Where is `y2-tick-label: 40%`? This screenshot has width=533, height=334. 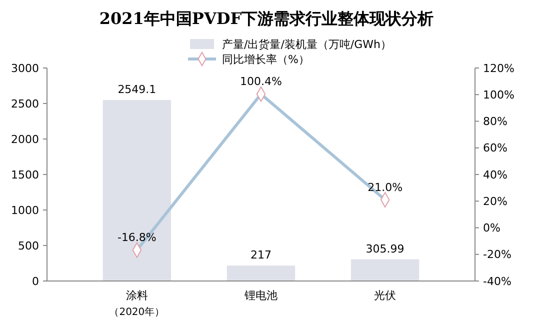
y2-tick-label: 40% is located at coordinates (495, 175).